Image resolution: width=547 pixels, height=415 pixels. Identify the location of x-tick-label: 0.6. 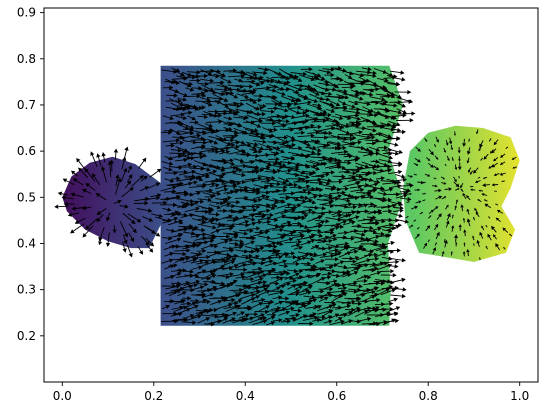
(336, 396).